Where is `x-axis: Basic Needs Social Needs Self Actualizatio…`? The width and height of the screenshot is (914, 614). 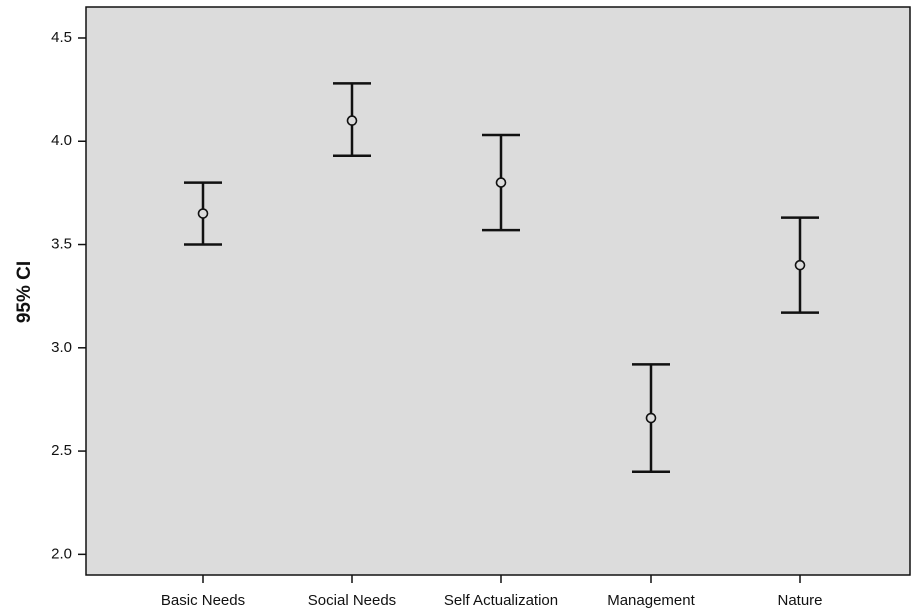
x-axis: Basic Needs Social Needs Self Actualizatio… is located at coordinates (492, 592).